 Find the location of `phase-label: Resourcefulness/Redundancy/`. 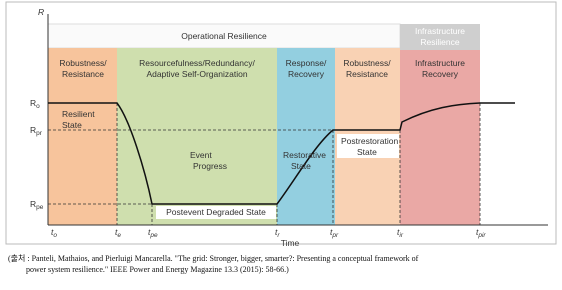

phase-label: Resourcefulness/Redundancy/ is located at coordinates (197, 63).